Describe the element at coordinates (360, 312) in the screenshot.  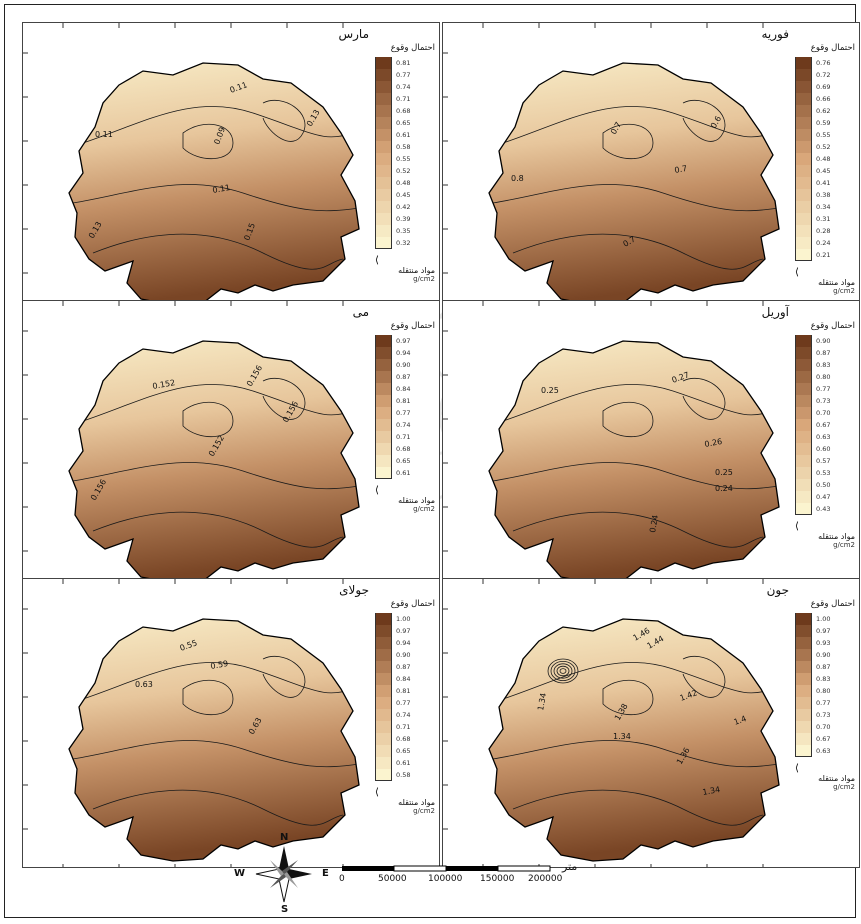
I see `panel-title: مى` at that location.